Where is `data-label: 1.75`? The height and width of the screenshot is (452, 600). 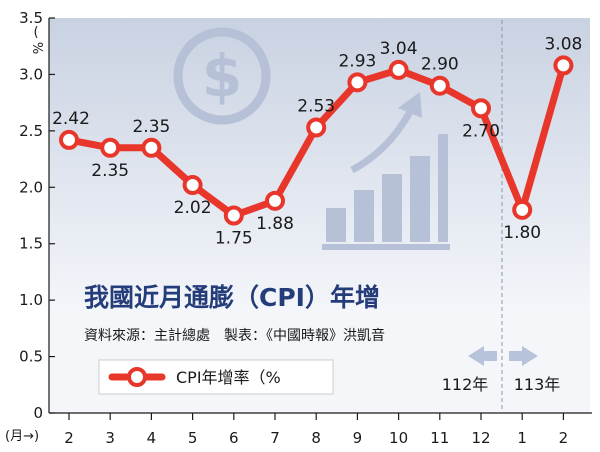 data-label: 1.75 is located at coordinates (234, 239).